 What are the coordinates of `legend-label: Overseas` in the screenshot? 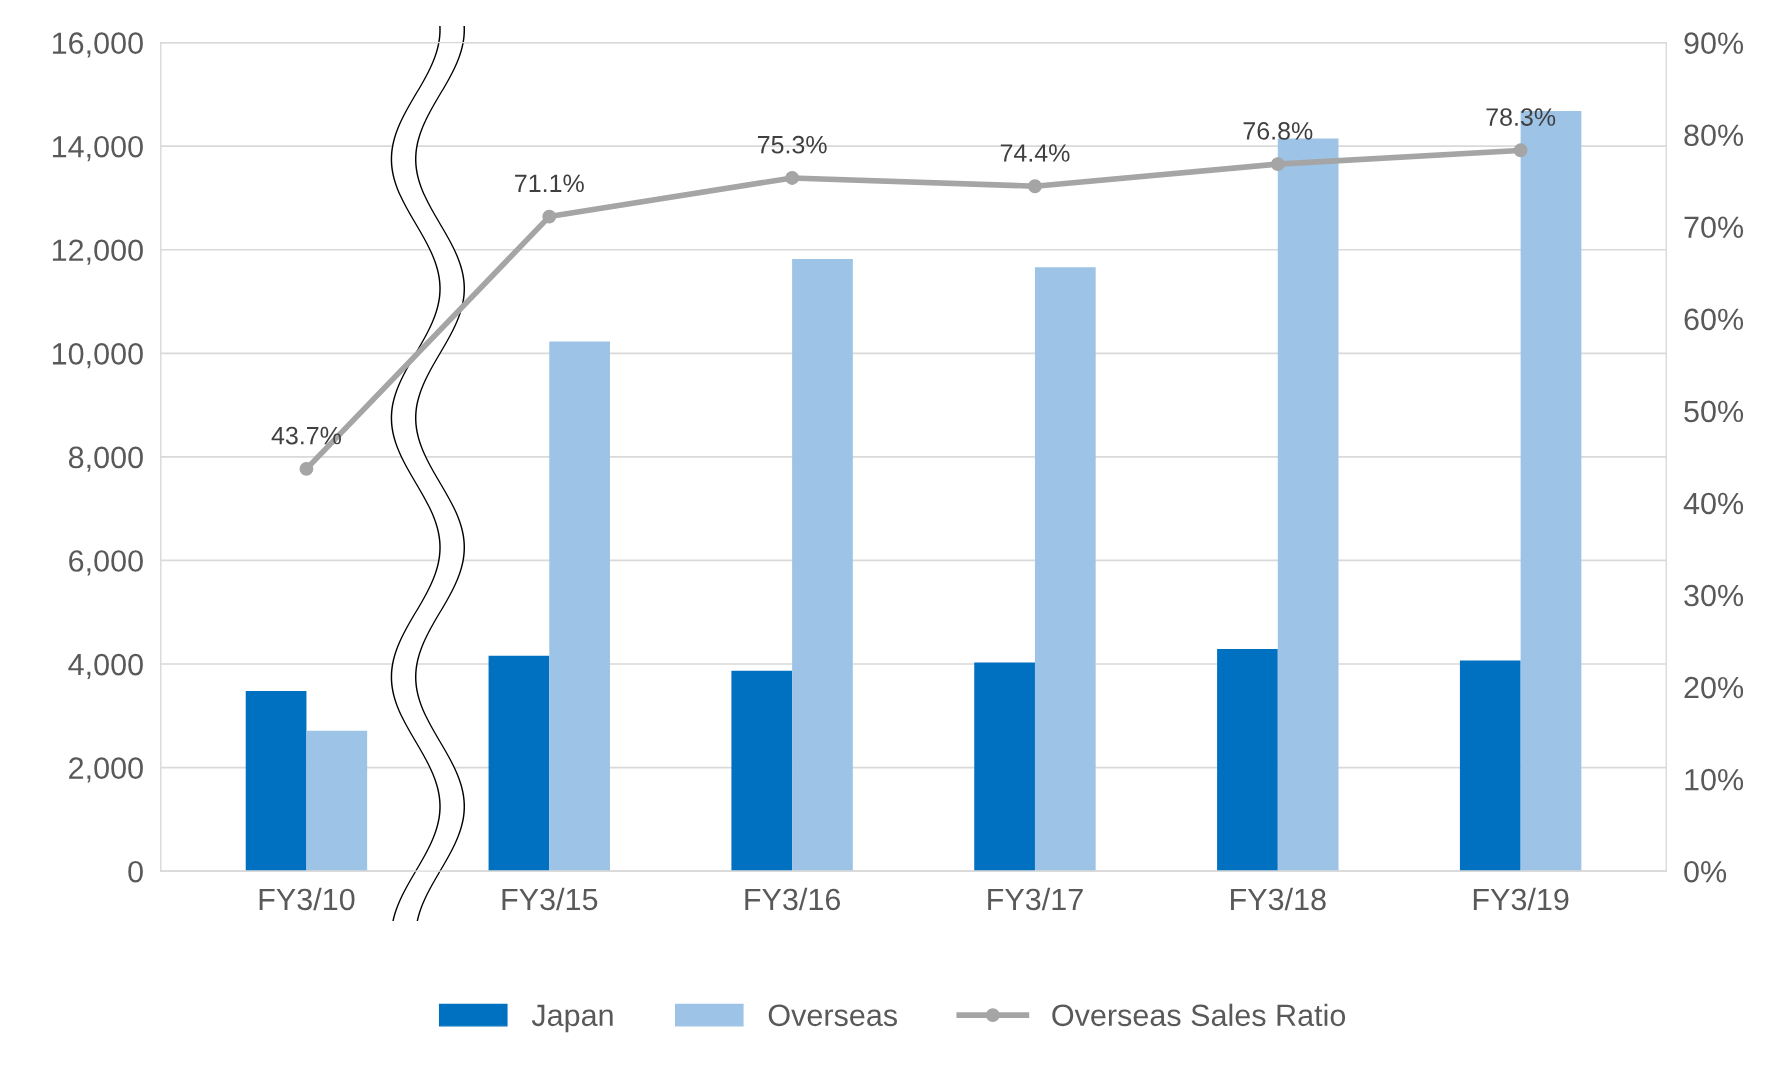 It's located at (832, 1015).